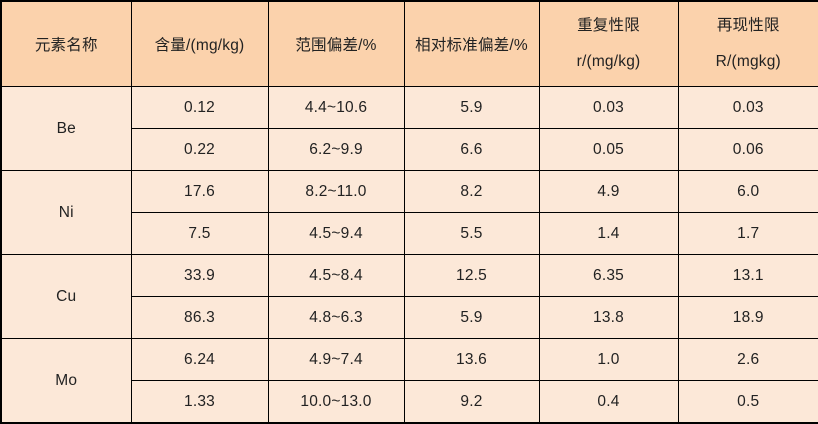  I want to click on cell-content: 33.9, so click(199, 275).